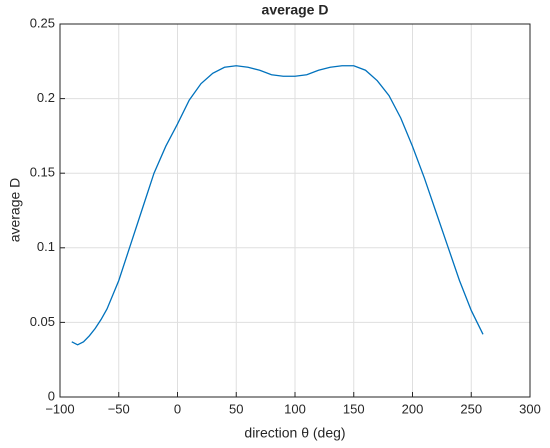  I want to click on y-tick-label: 0.05, so click(42, 321).